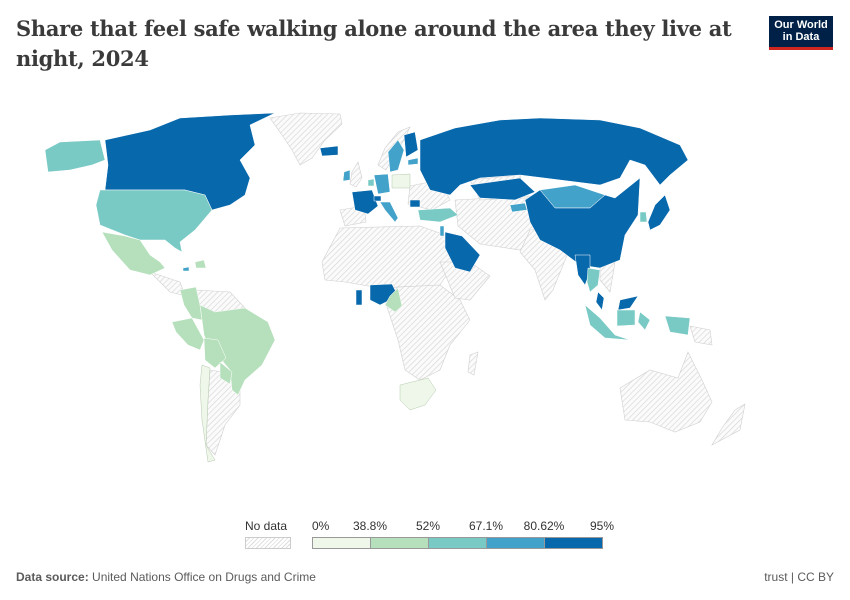 The height and width of the screenshot is (600, 850). Describe the element at coordinates (268, 543) in the screenshot. I see `legend-no-data-swatch` at that location.